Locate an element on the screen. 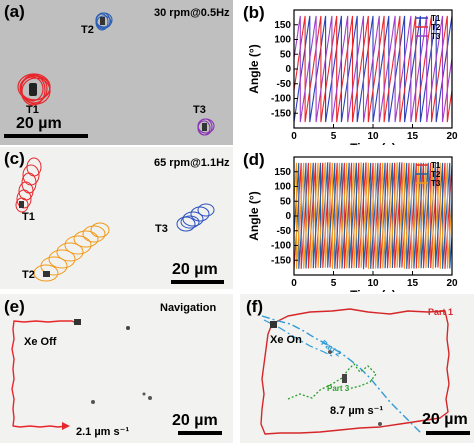 The height and width of the screenshot is (443, 474). motor-t2 is located at coordinates (46, 274).